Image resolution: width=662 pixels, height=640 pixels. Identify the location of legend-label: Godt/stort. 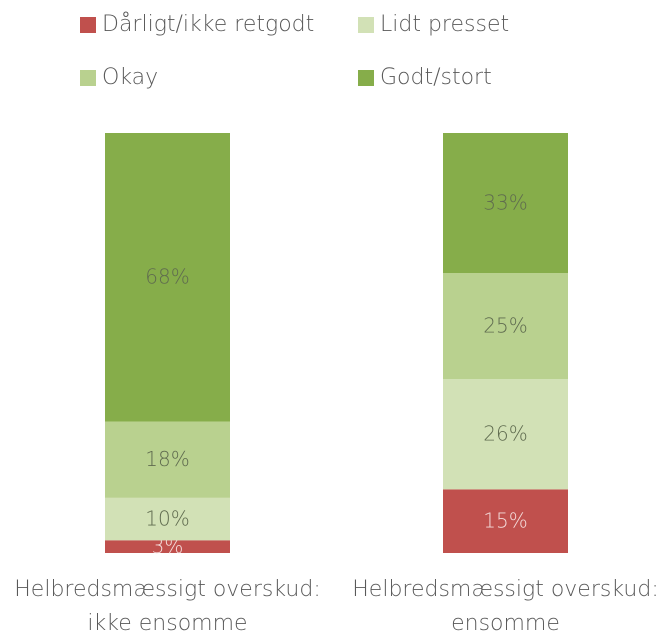
(436, 77).